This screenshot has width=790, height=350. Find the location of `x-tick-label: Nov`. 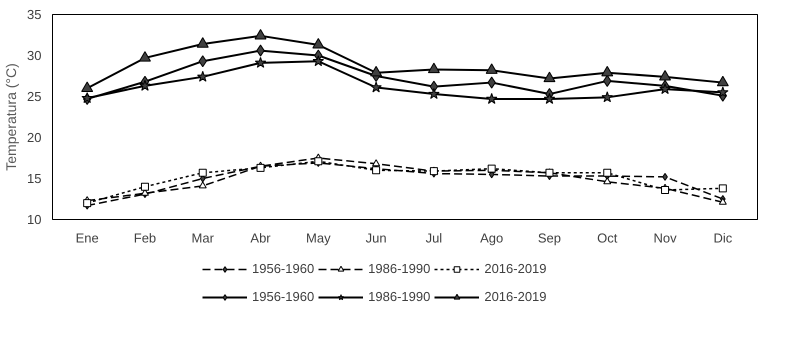

x-tick-label: Nov is located at coordinates (665, 238).